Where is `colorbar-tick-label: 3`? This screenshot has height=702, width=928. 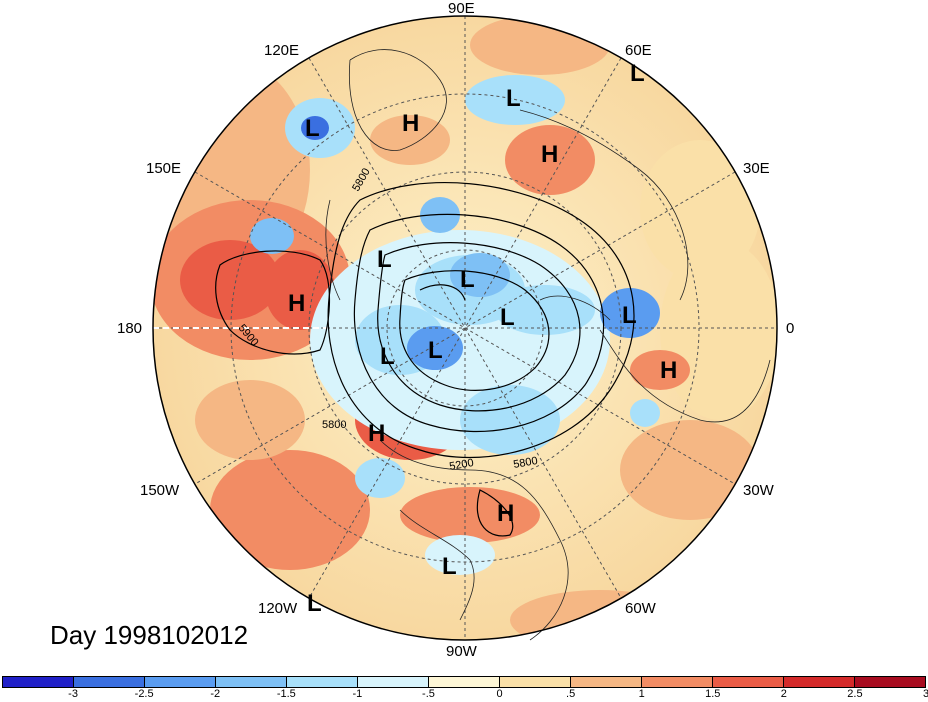
colorbar-tick-label: 3 is located at coordinates (925, 694).